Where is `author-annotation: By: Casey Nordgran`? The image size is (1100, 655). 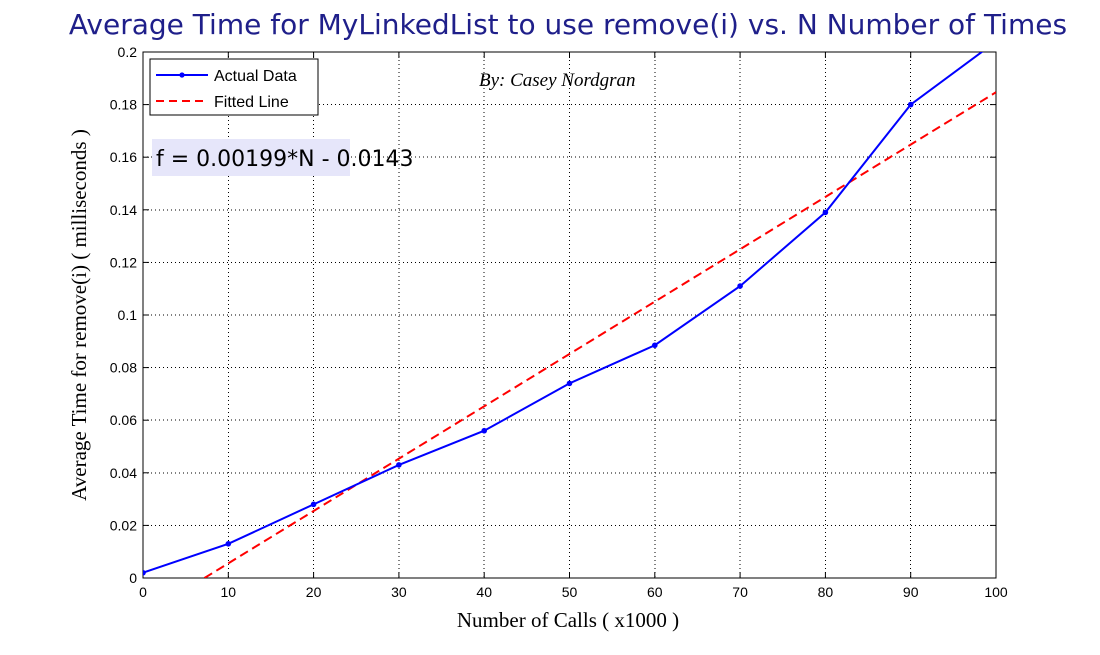 author-annotation: By: Casey Nordgran is located at coordinates (557, 80).